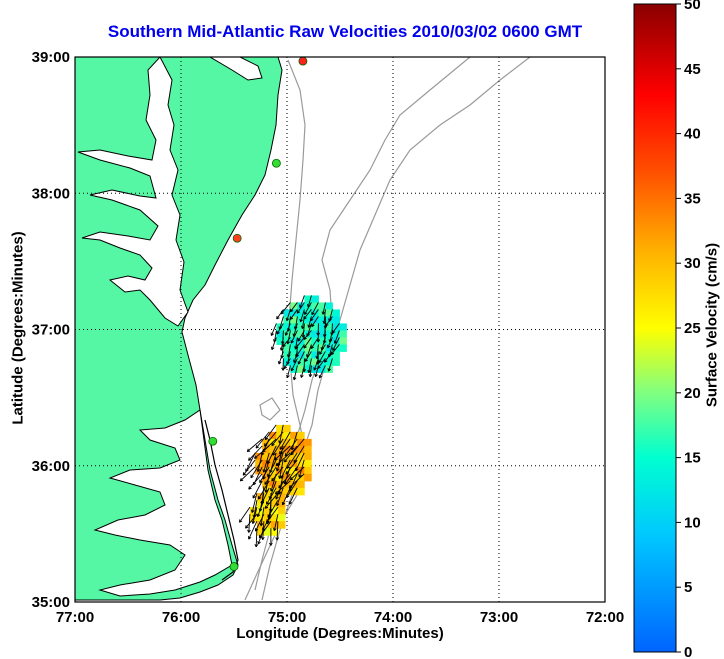 The height and width of the screenshot is (659, 724). Describe the element at coordinates (287, 617) in the screenshot. I see `x-tick-label: 75:00` at that location.